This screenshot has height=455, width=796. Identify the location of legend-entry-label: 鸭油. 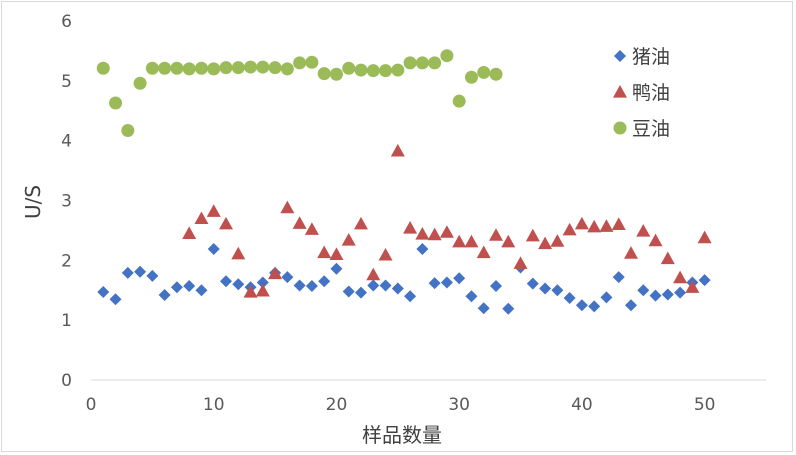
(651, 93).